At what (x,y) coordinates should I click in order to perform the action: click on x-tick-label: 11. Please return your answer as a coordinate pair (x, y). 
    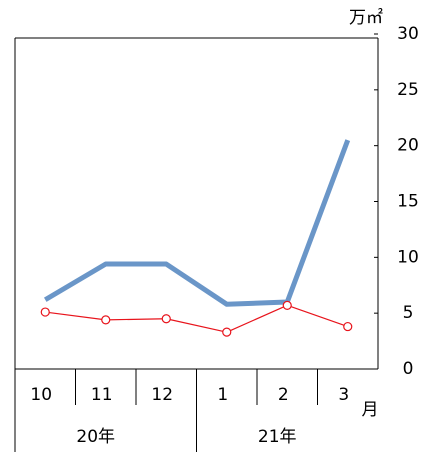
    Looking at the image, I should click on (102, 395).